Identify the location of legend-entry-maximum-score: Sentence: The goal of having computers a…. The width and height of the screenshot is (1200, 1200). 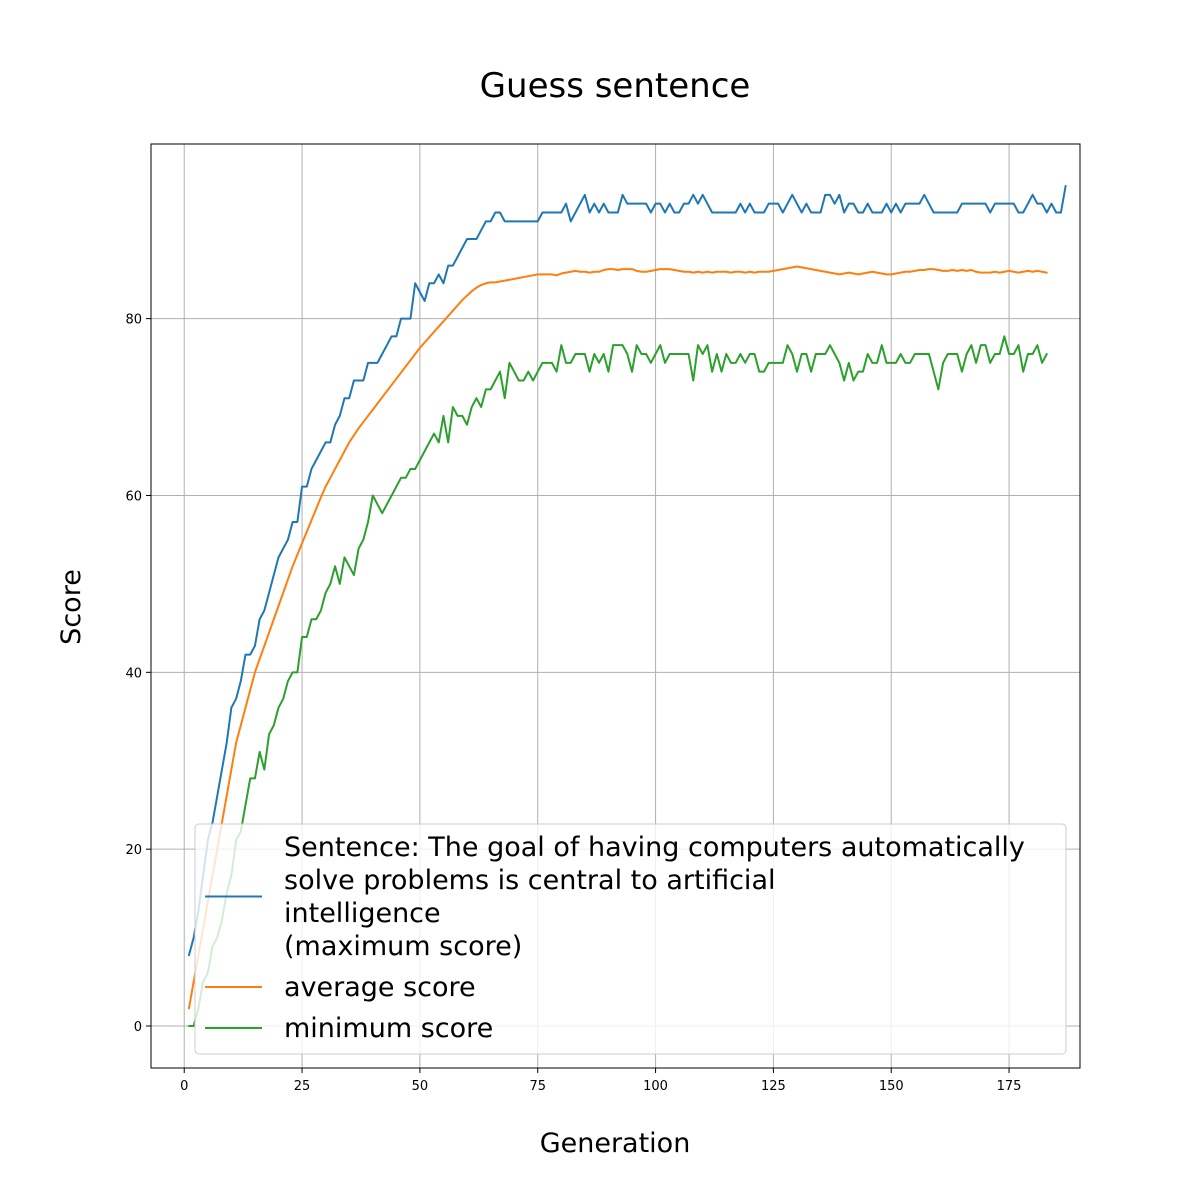
(615, 897).